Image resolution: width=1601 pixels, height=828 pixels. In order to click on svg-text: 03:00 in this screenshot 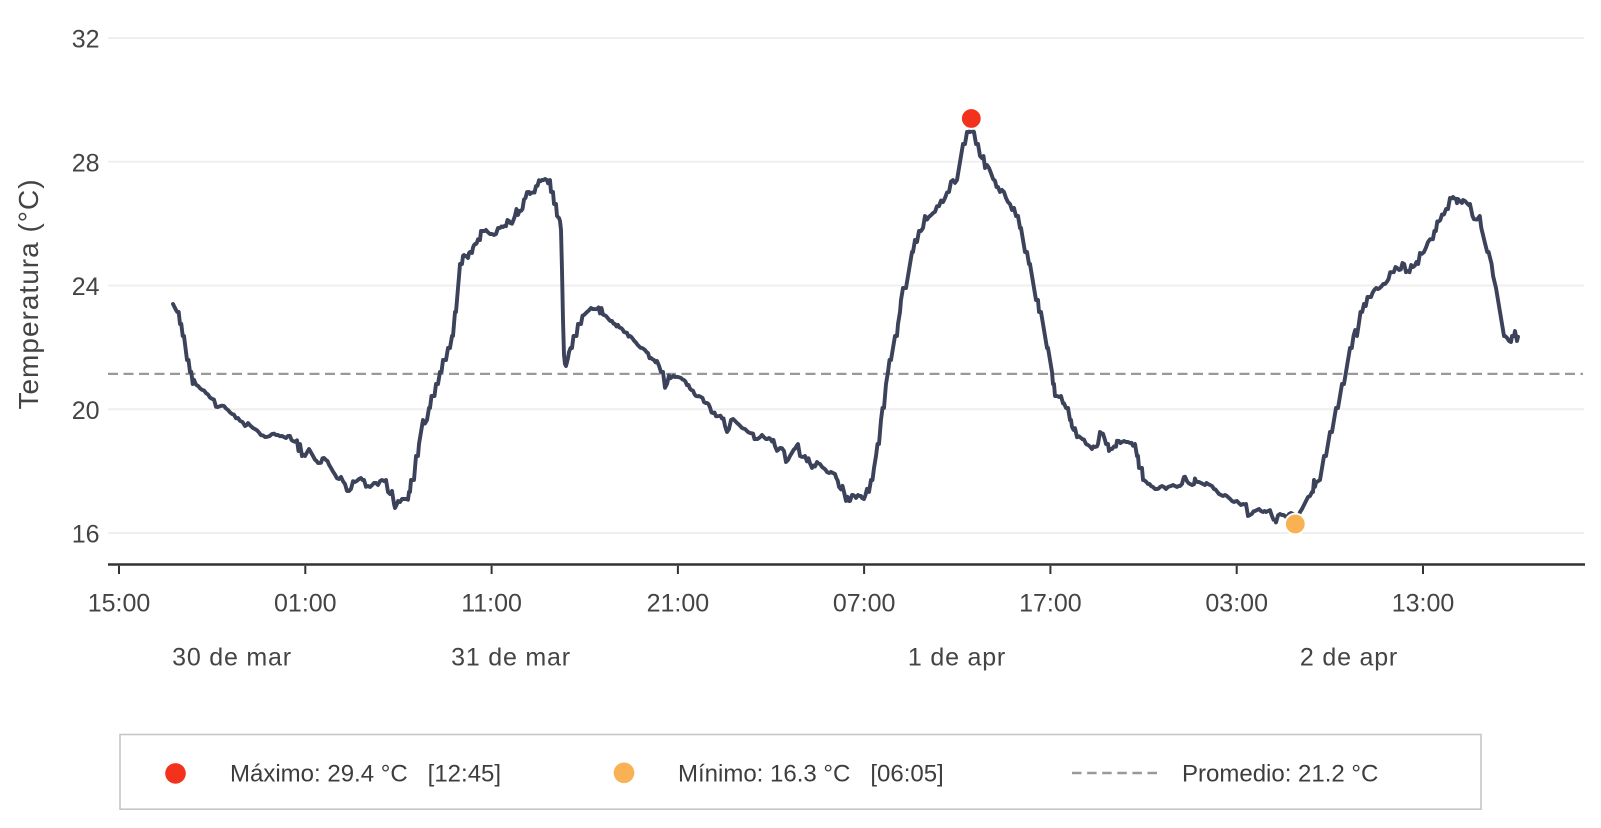, I will do `click(1236, 604)`.